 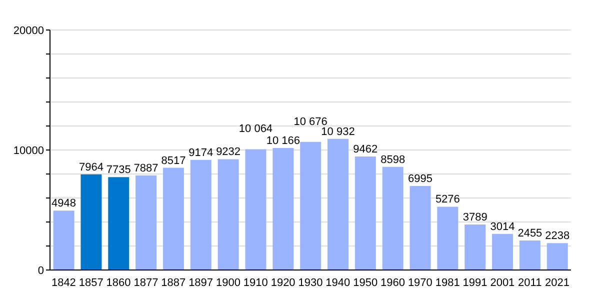 I want to click on data-label: 5276, so click(x=447, y=200).